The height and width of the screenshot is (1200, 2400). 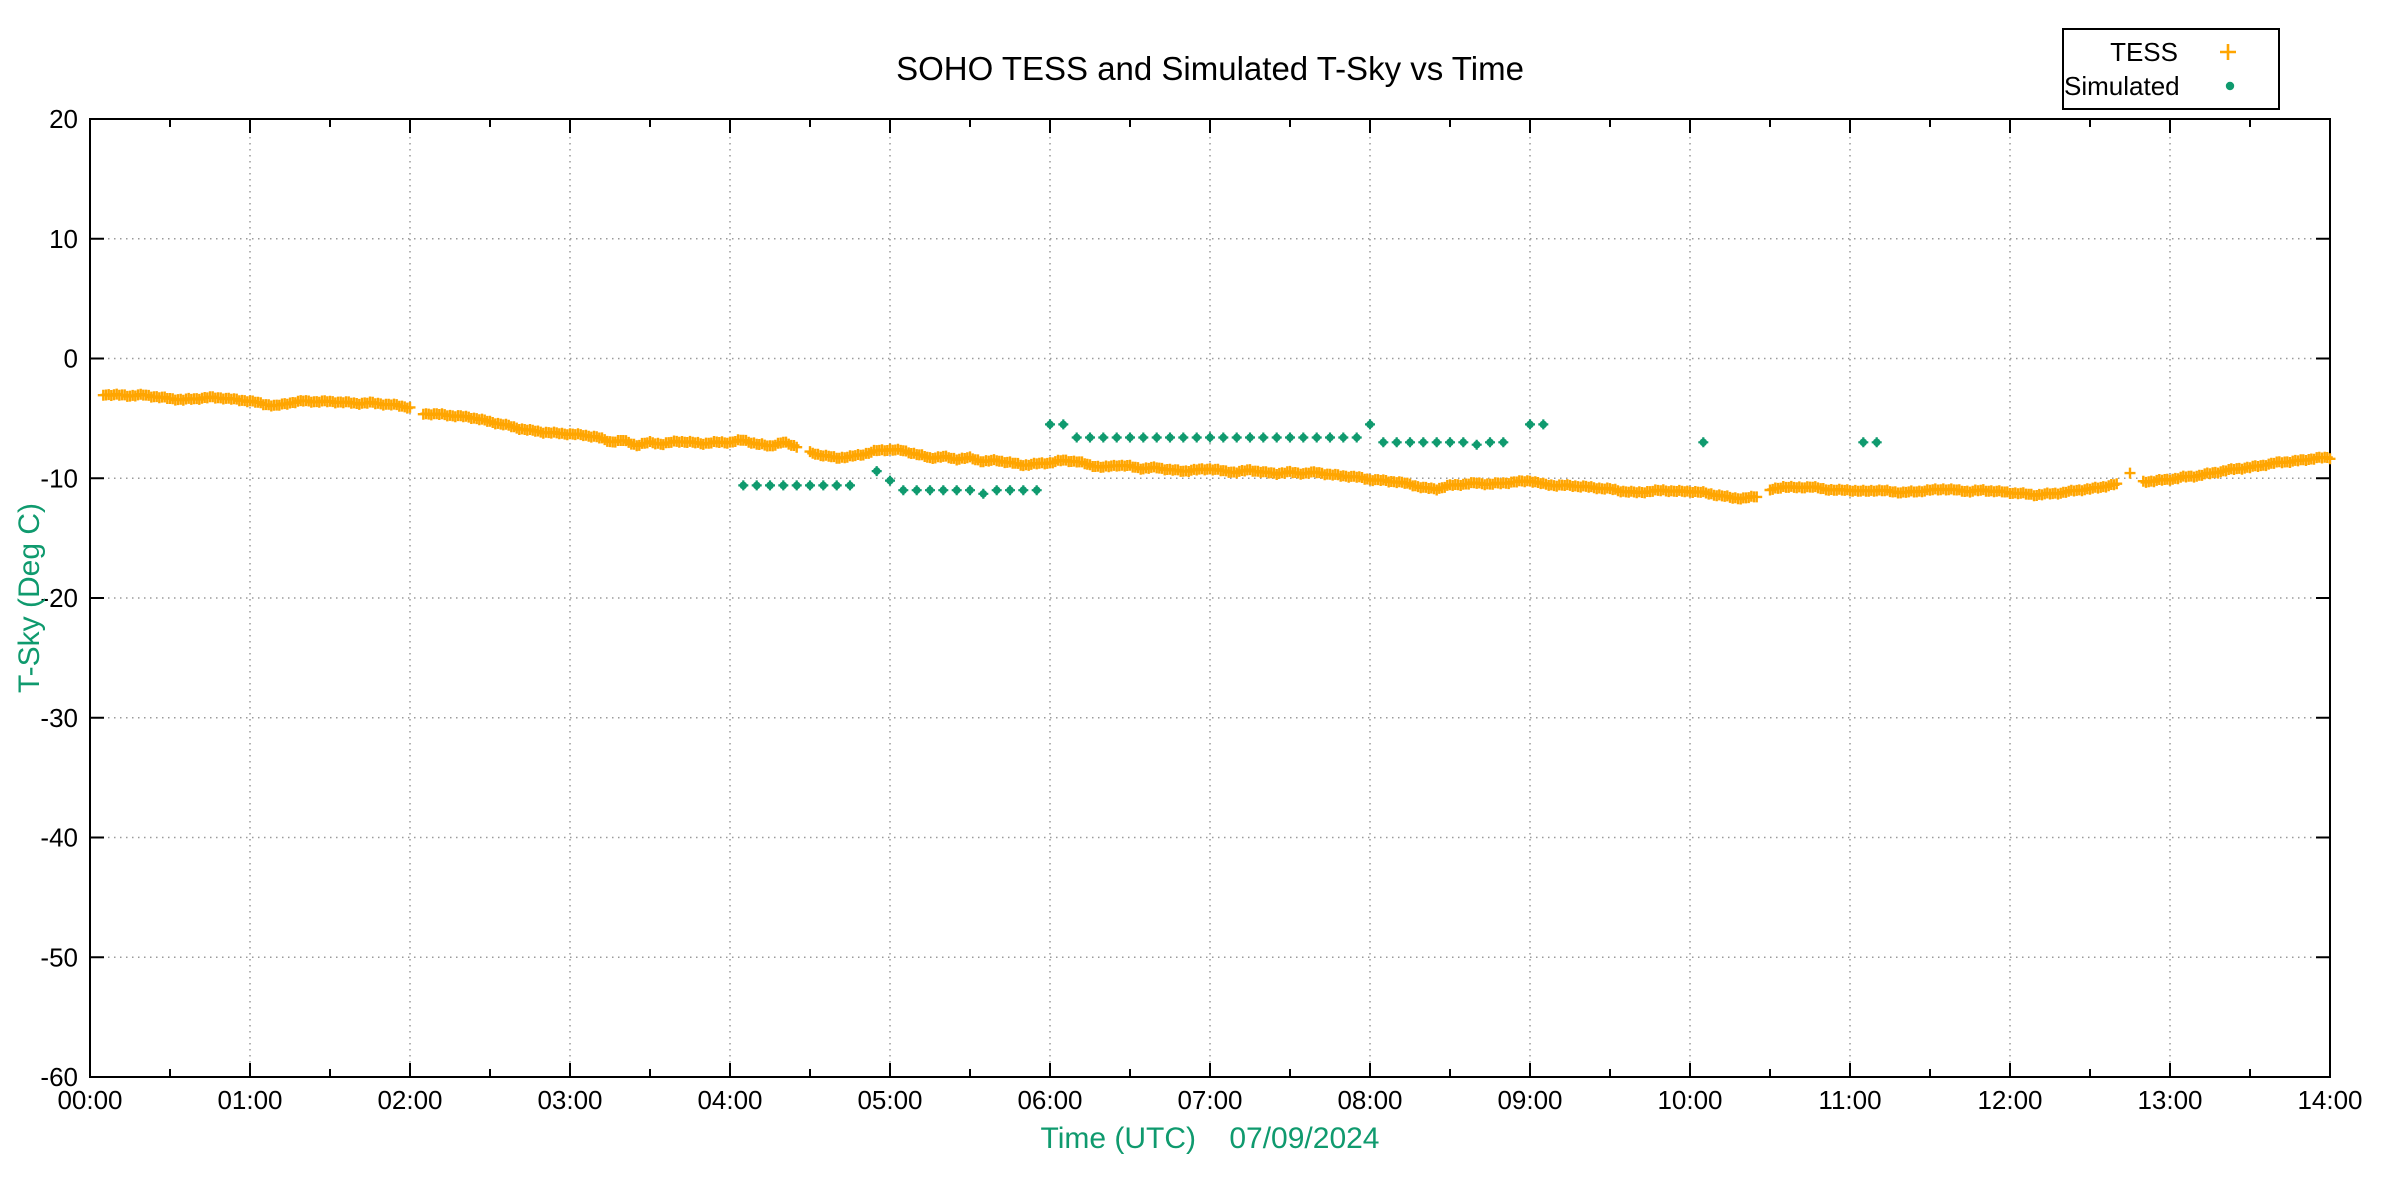 What do you see at coordinates (1310, 459) in the screenshot?
I see `simulated-series` at bounding box center [1310, 459].